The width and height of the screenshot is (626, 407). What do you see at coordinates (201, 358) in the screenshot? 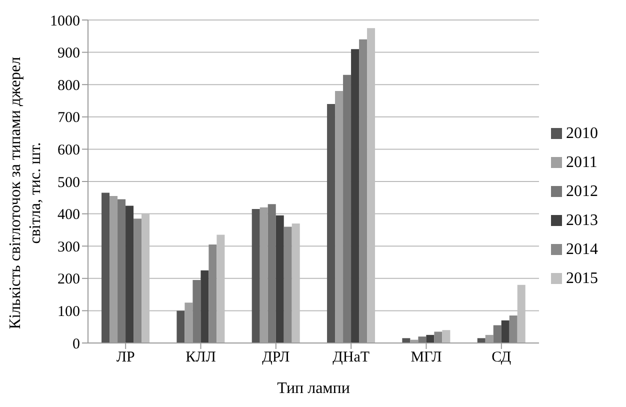
I see `x-tick-label: КЛЛ` at bounding box center [201, 358].